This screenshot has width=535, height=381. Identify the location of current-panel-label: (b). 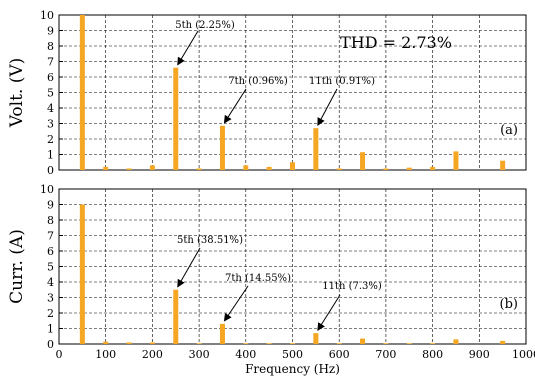
(509, 304).